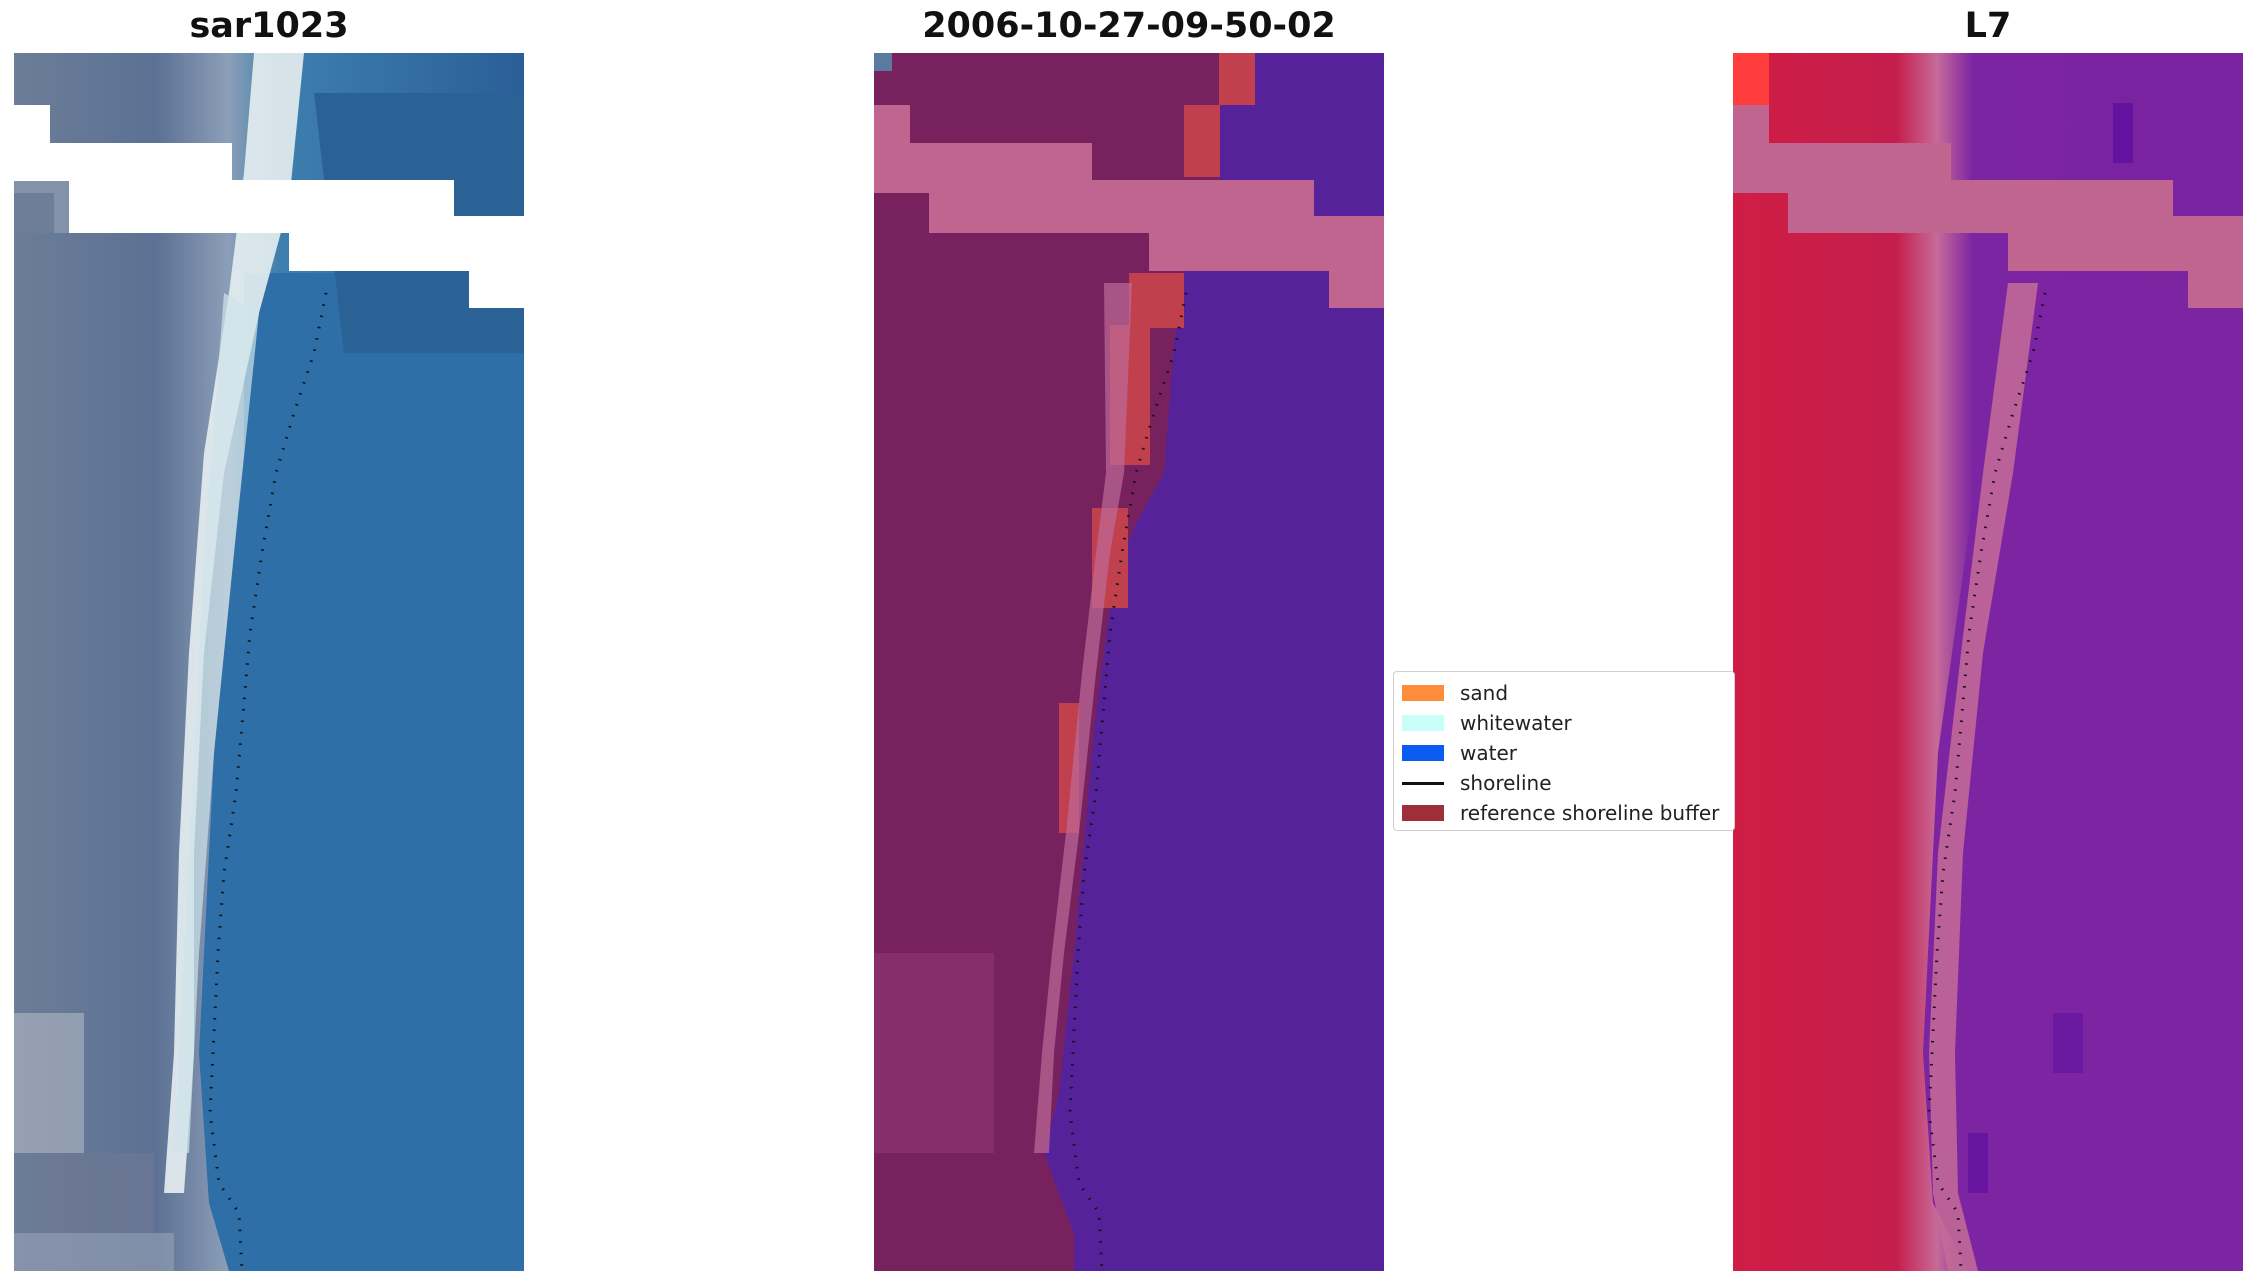 The width and height of the screenshot is (2253, 1283). I want to click on left-panel-title: sar1023, so click(269, 26).